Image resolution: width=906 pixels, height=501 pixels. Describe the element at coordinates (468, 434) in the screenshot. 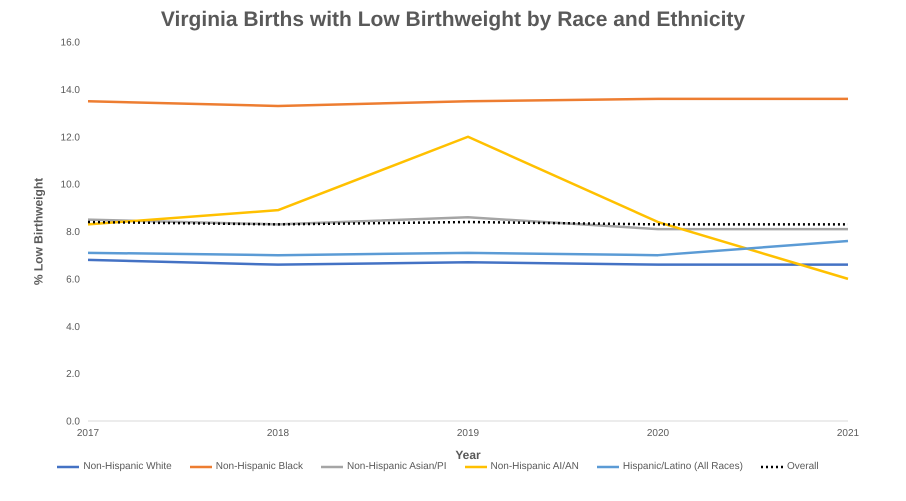

I see `x-tick-label: 2019` at that location.